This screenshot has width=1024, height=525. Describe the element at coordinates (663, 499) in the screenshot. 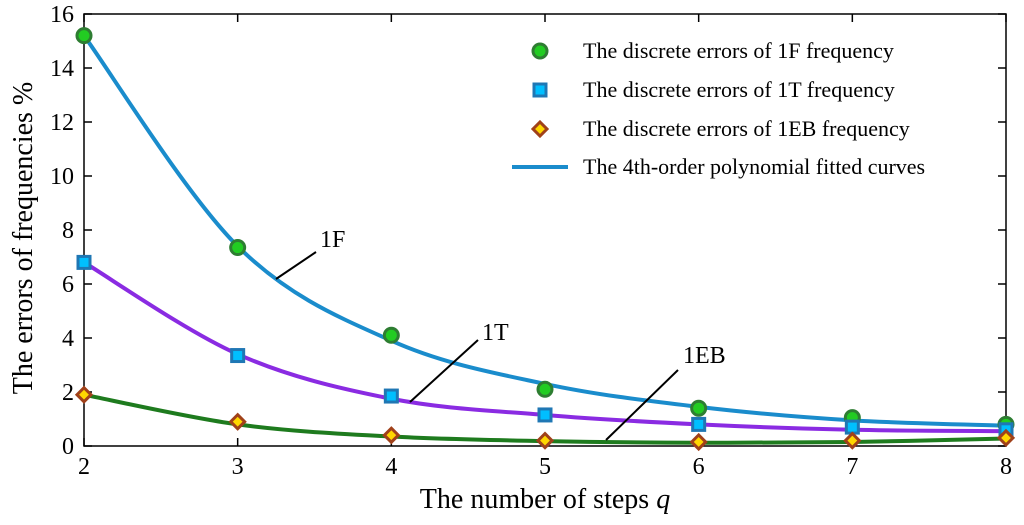

I see `x-axis-title-variable: q` at that location.